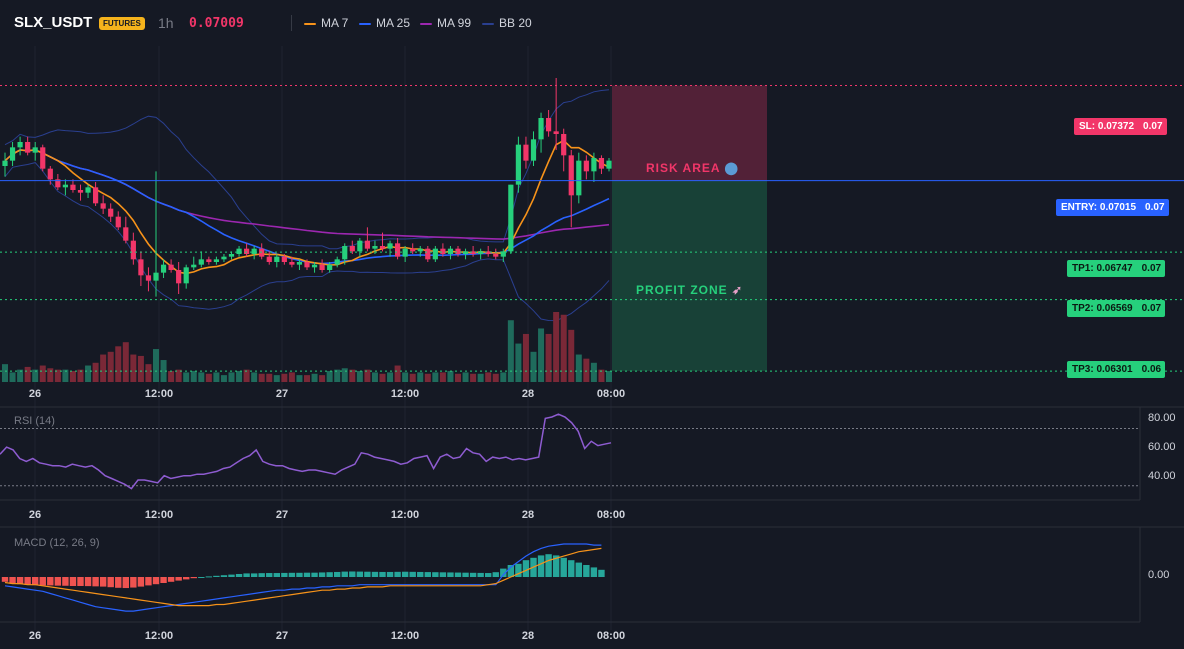 The image size is (1184, 649). What do you see at coordinates (216, 23) in the screenshot?
I see `last-price: 0.07009` at bounding box center [216, 23].